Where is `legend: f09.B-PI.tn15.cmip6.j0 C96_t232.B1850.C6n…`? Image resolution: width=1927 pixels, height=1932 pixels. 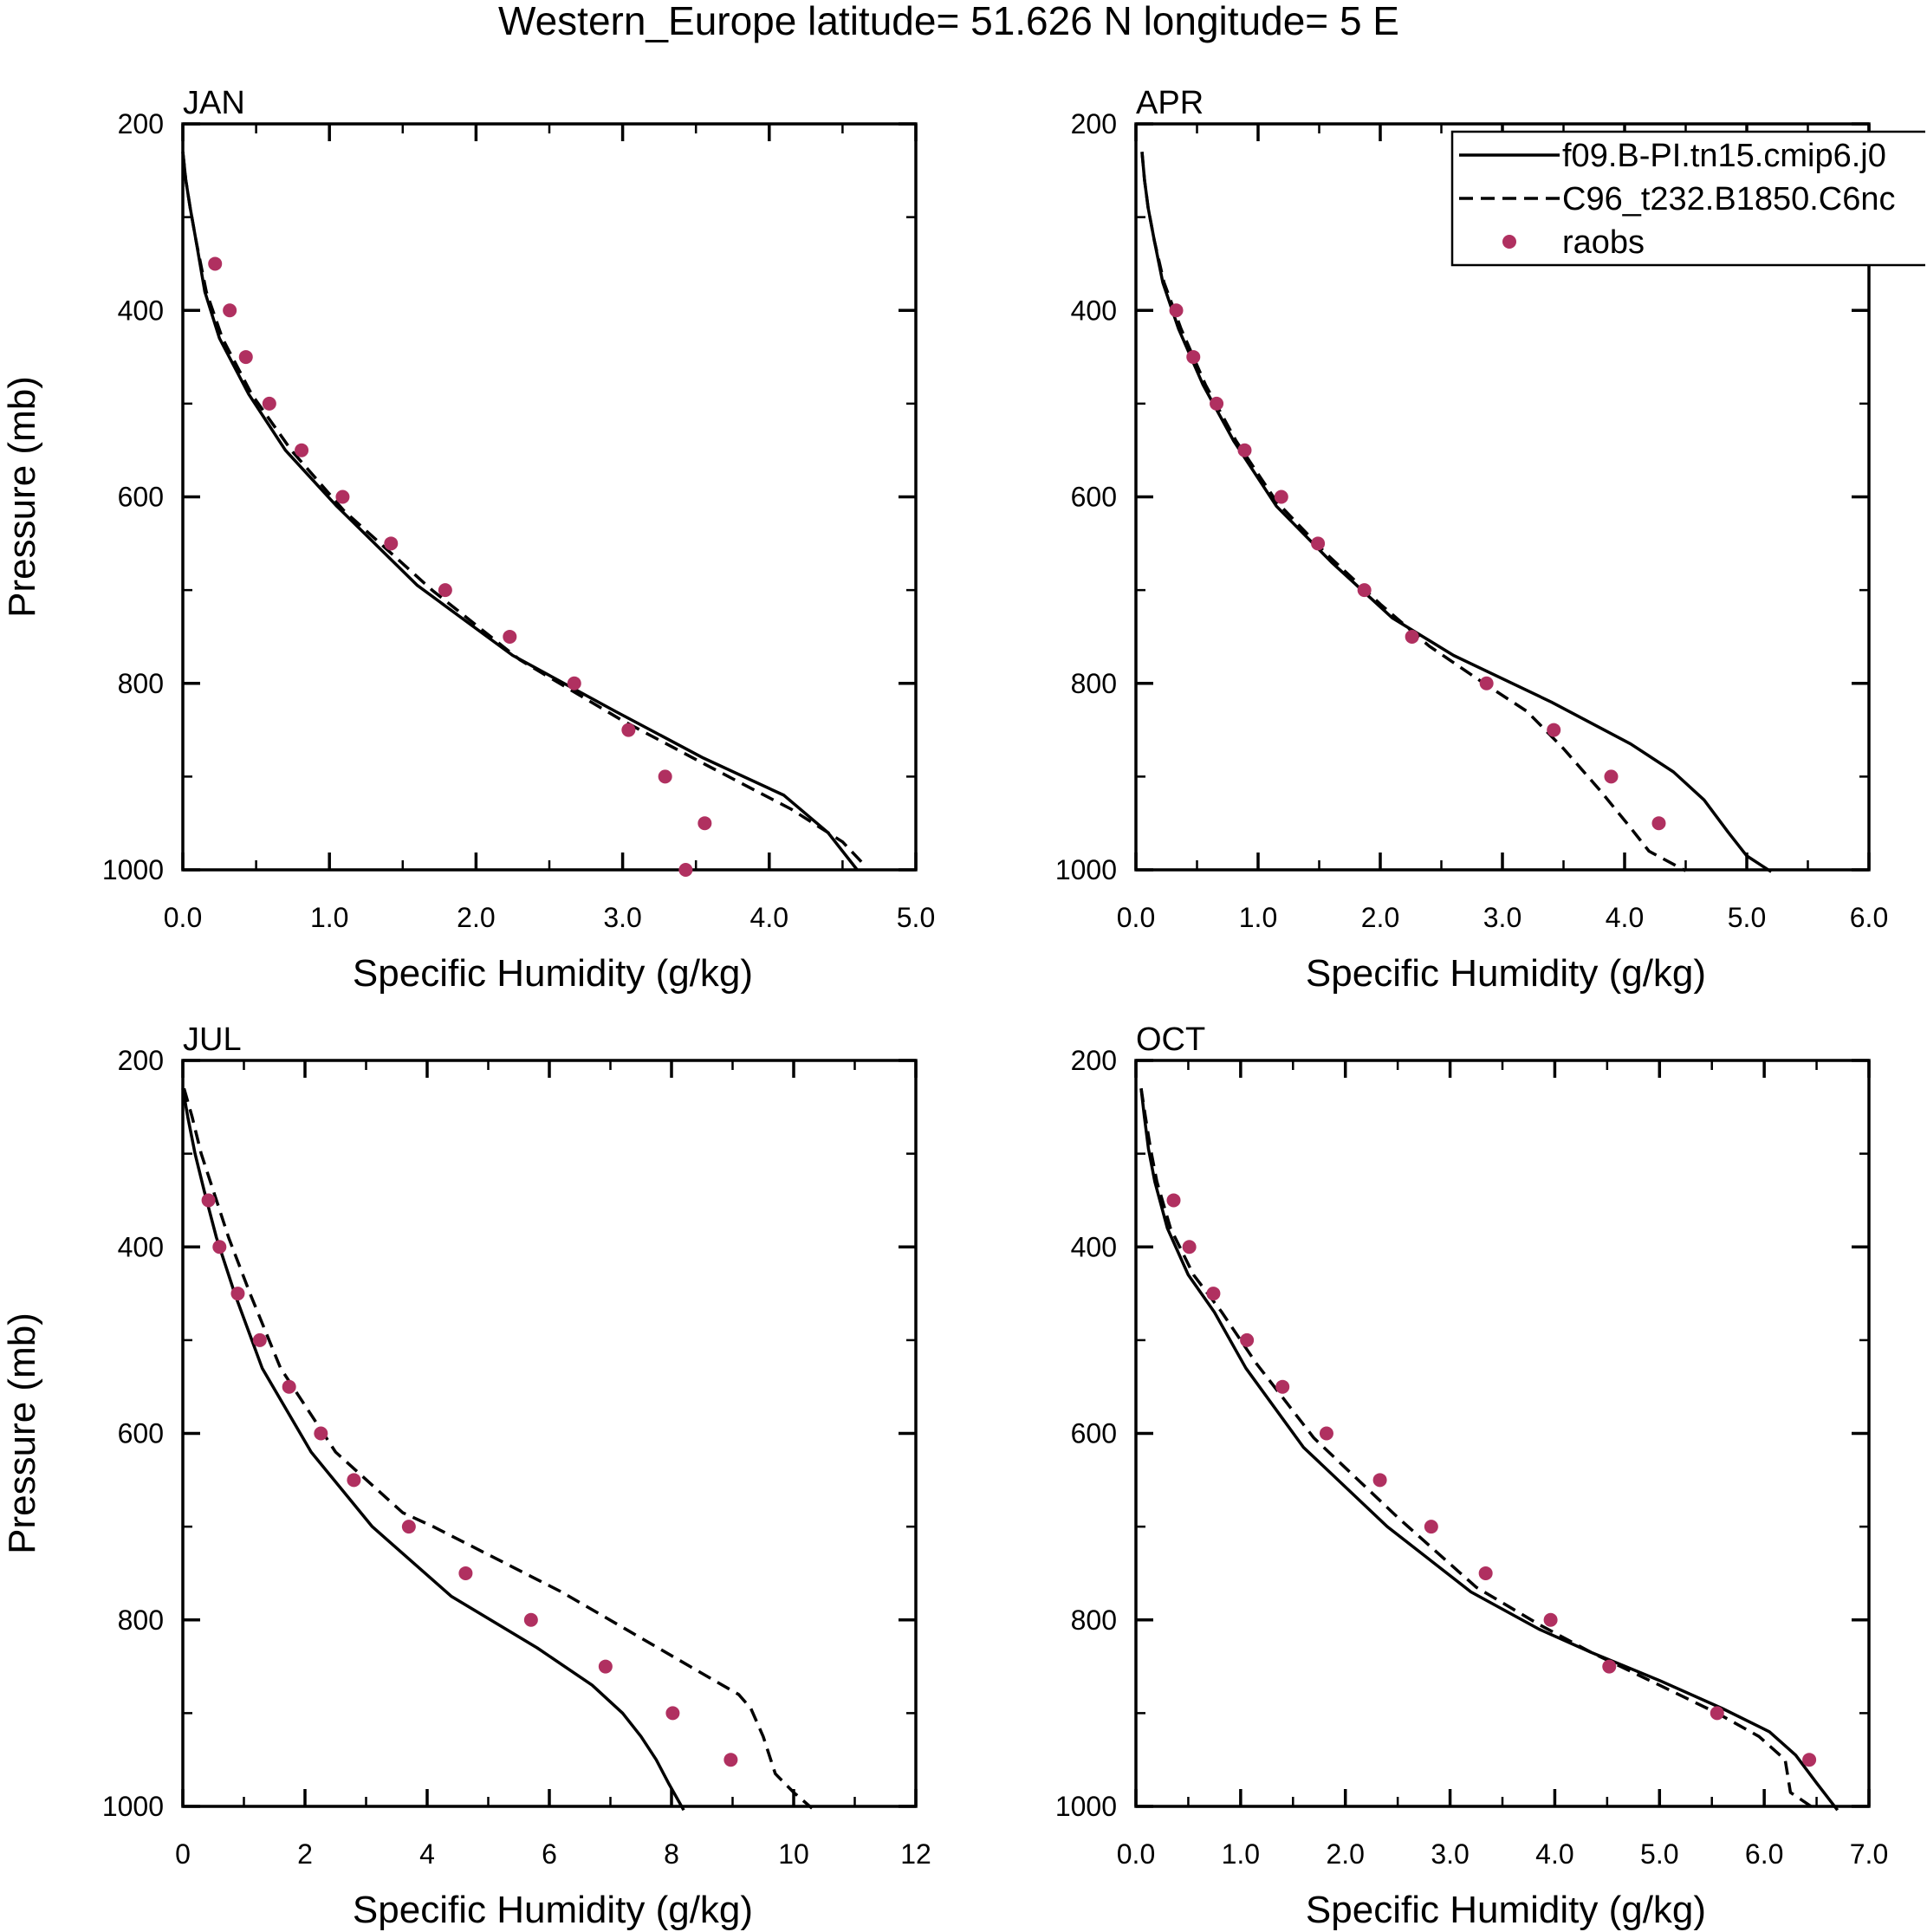 legend: f09.B-PI.tn15.cmip6.j0 C96_t232.B1850.C6n… is located at coordinates (1687, 199).